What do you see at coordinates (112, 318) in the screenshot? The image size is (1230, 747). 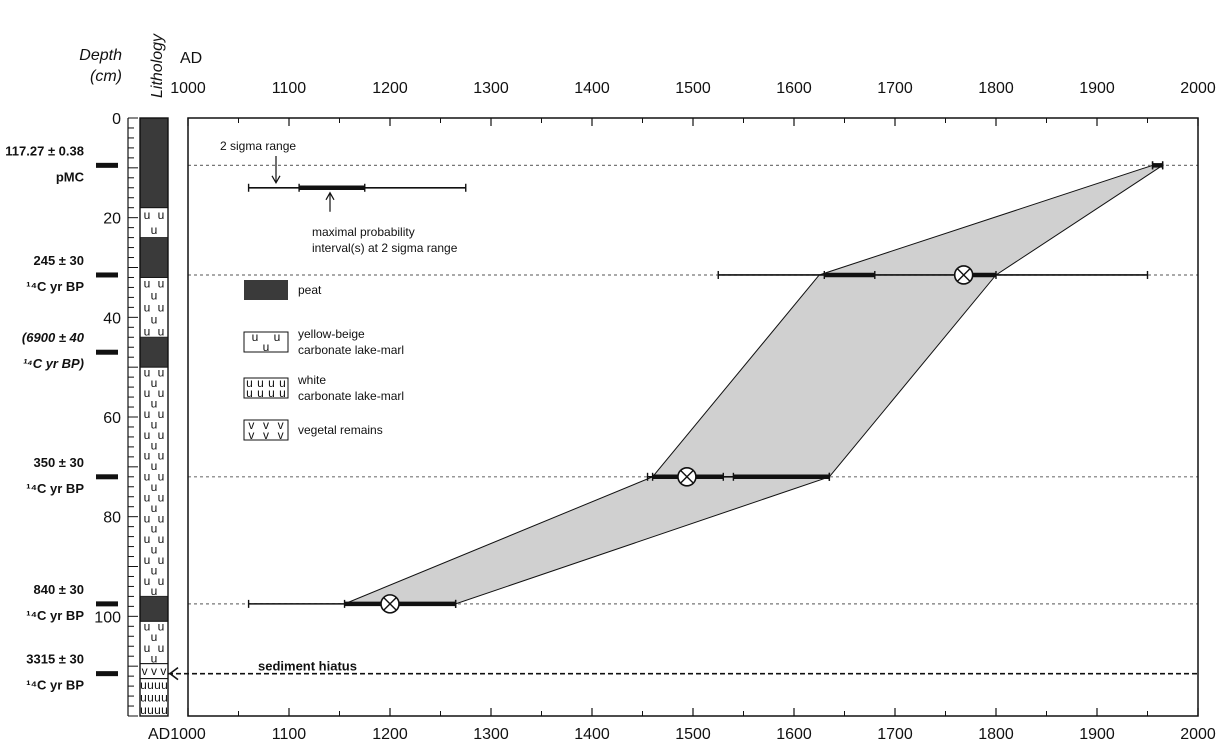 I see `y-tick-label: 40` at bounding box center [112, 318].